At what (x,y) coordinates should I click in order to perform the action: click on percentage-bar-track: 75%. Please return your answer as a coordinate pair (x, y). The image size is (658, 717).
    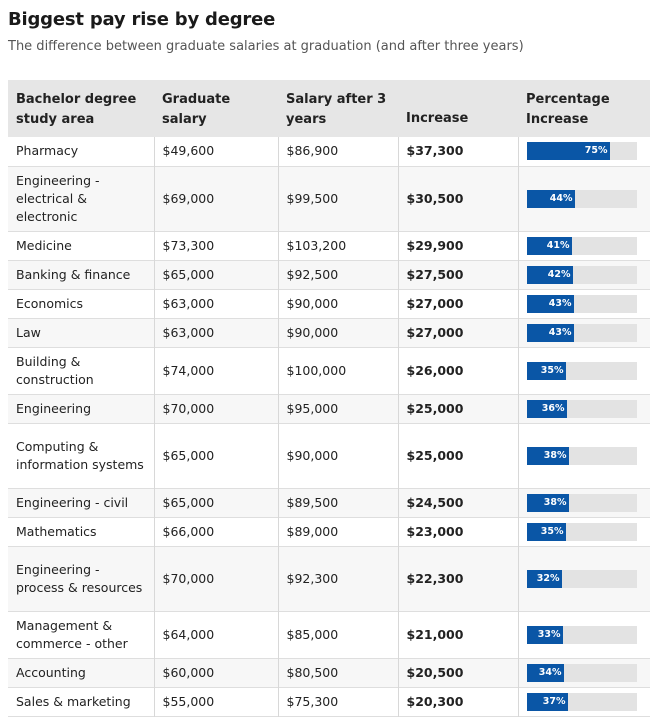
    Looking at the image, I should click on (581, 151).